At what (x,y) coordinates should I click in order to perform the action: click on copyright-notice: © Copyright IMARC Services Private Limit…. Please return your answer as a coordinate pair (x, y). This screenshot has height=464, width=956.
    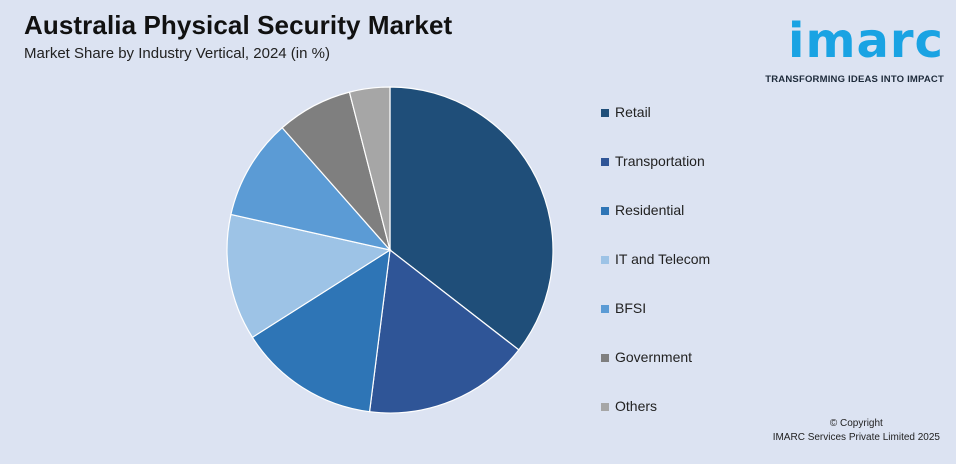
    Looking at the image, I should click on (856, 431).